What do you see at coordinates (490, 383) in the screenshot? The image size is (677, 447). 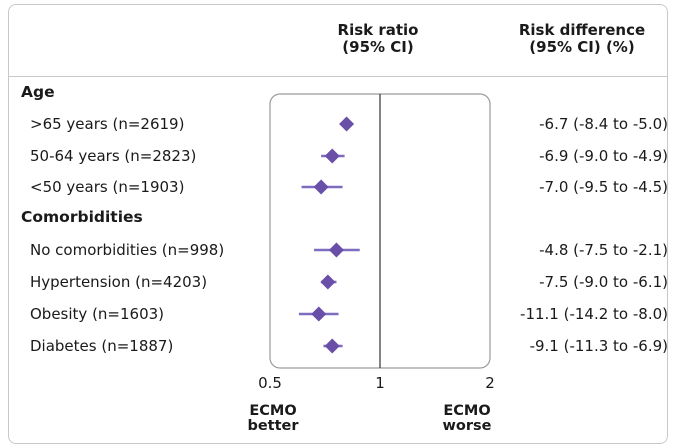 I see `x-tick-label: 2` at bounding box center [490, 383].